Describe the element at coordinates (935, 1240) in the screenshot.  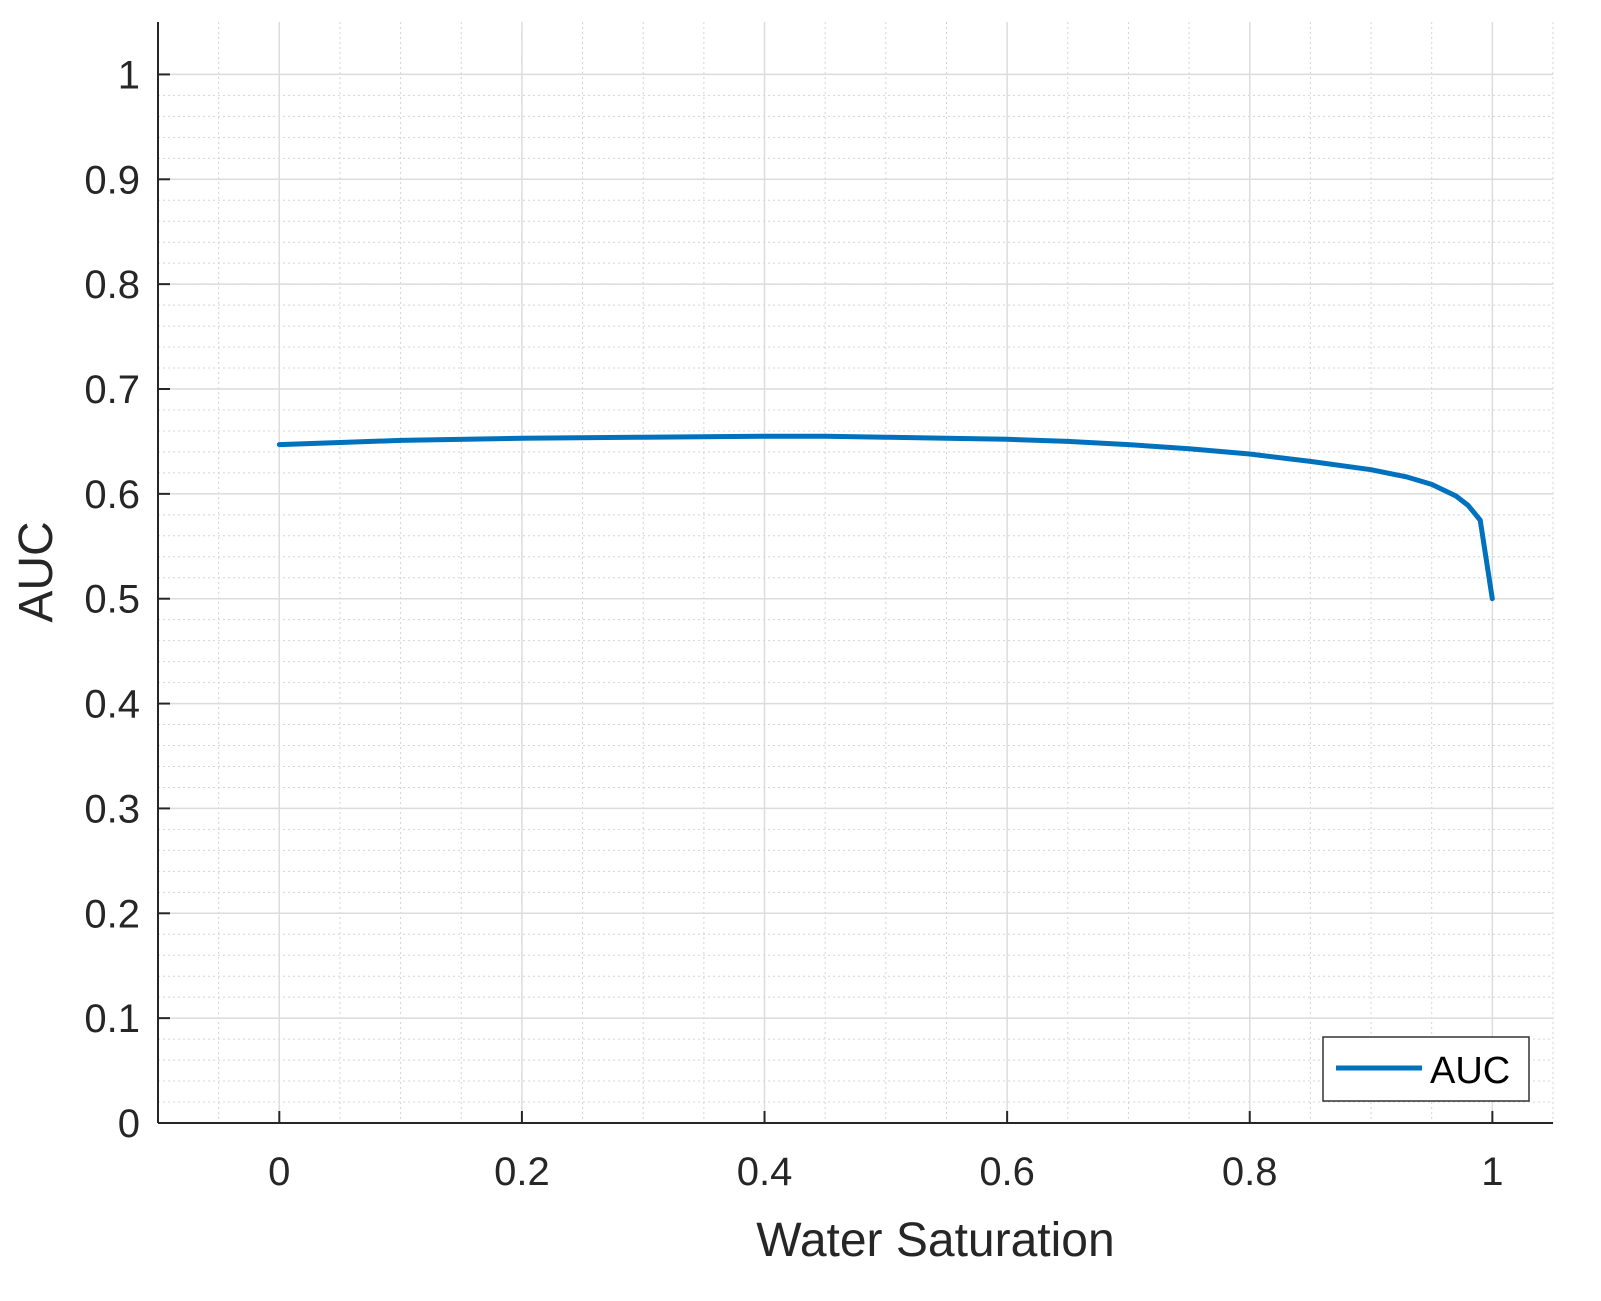
I see `x-axis-label: Water Saturation` at that location.